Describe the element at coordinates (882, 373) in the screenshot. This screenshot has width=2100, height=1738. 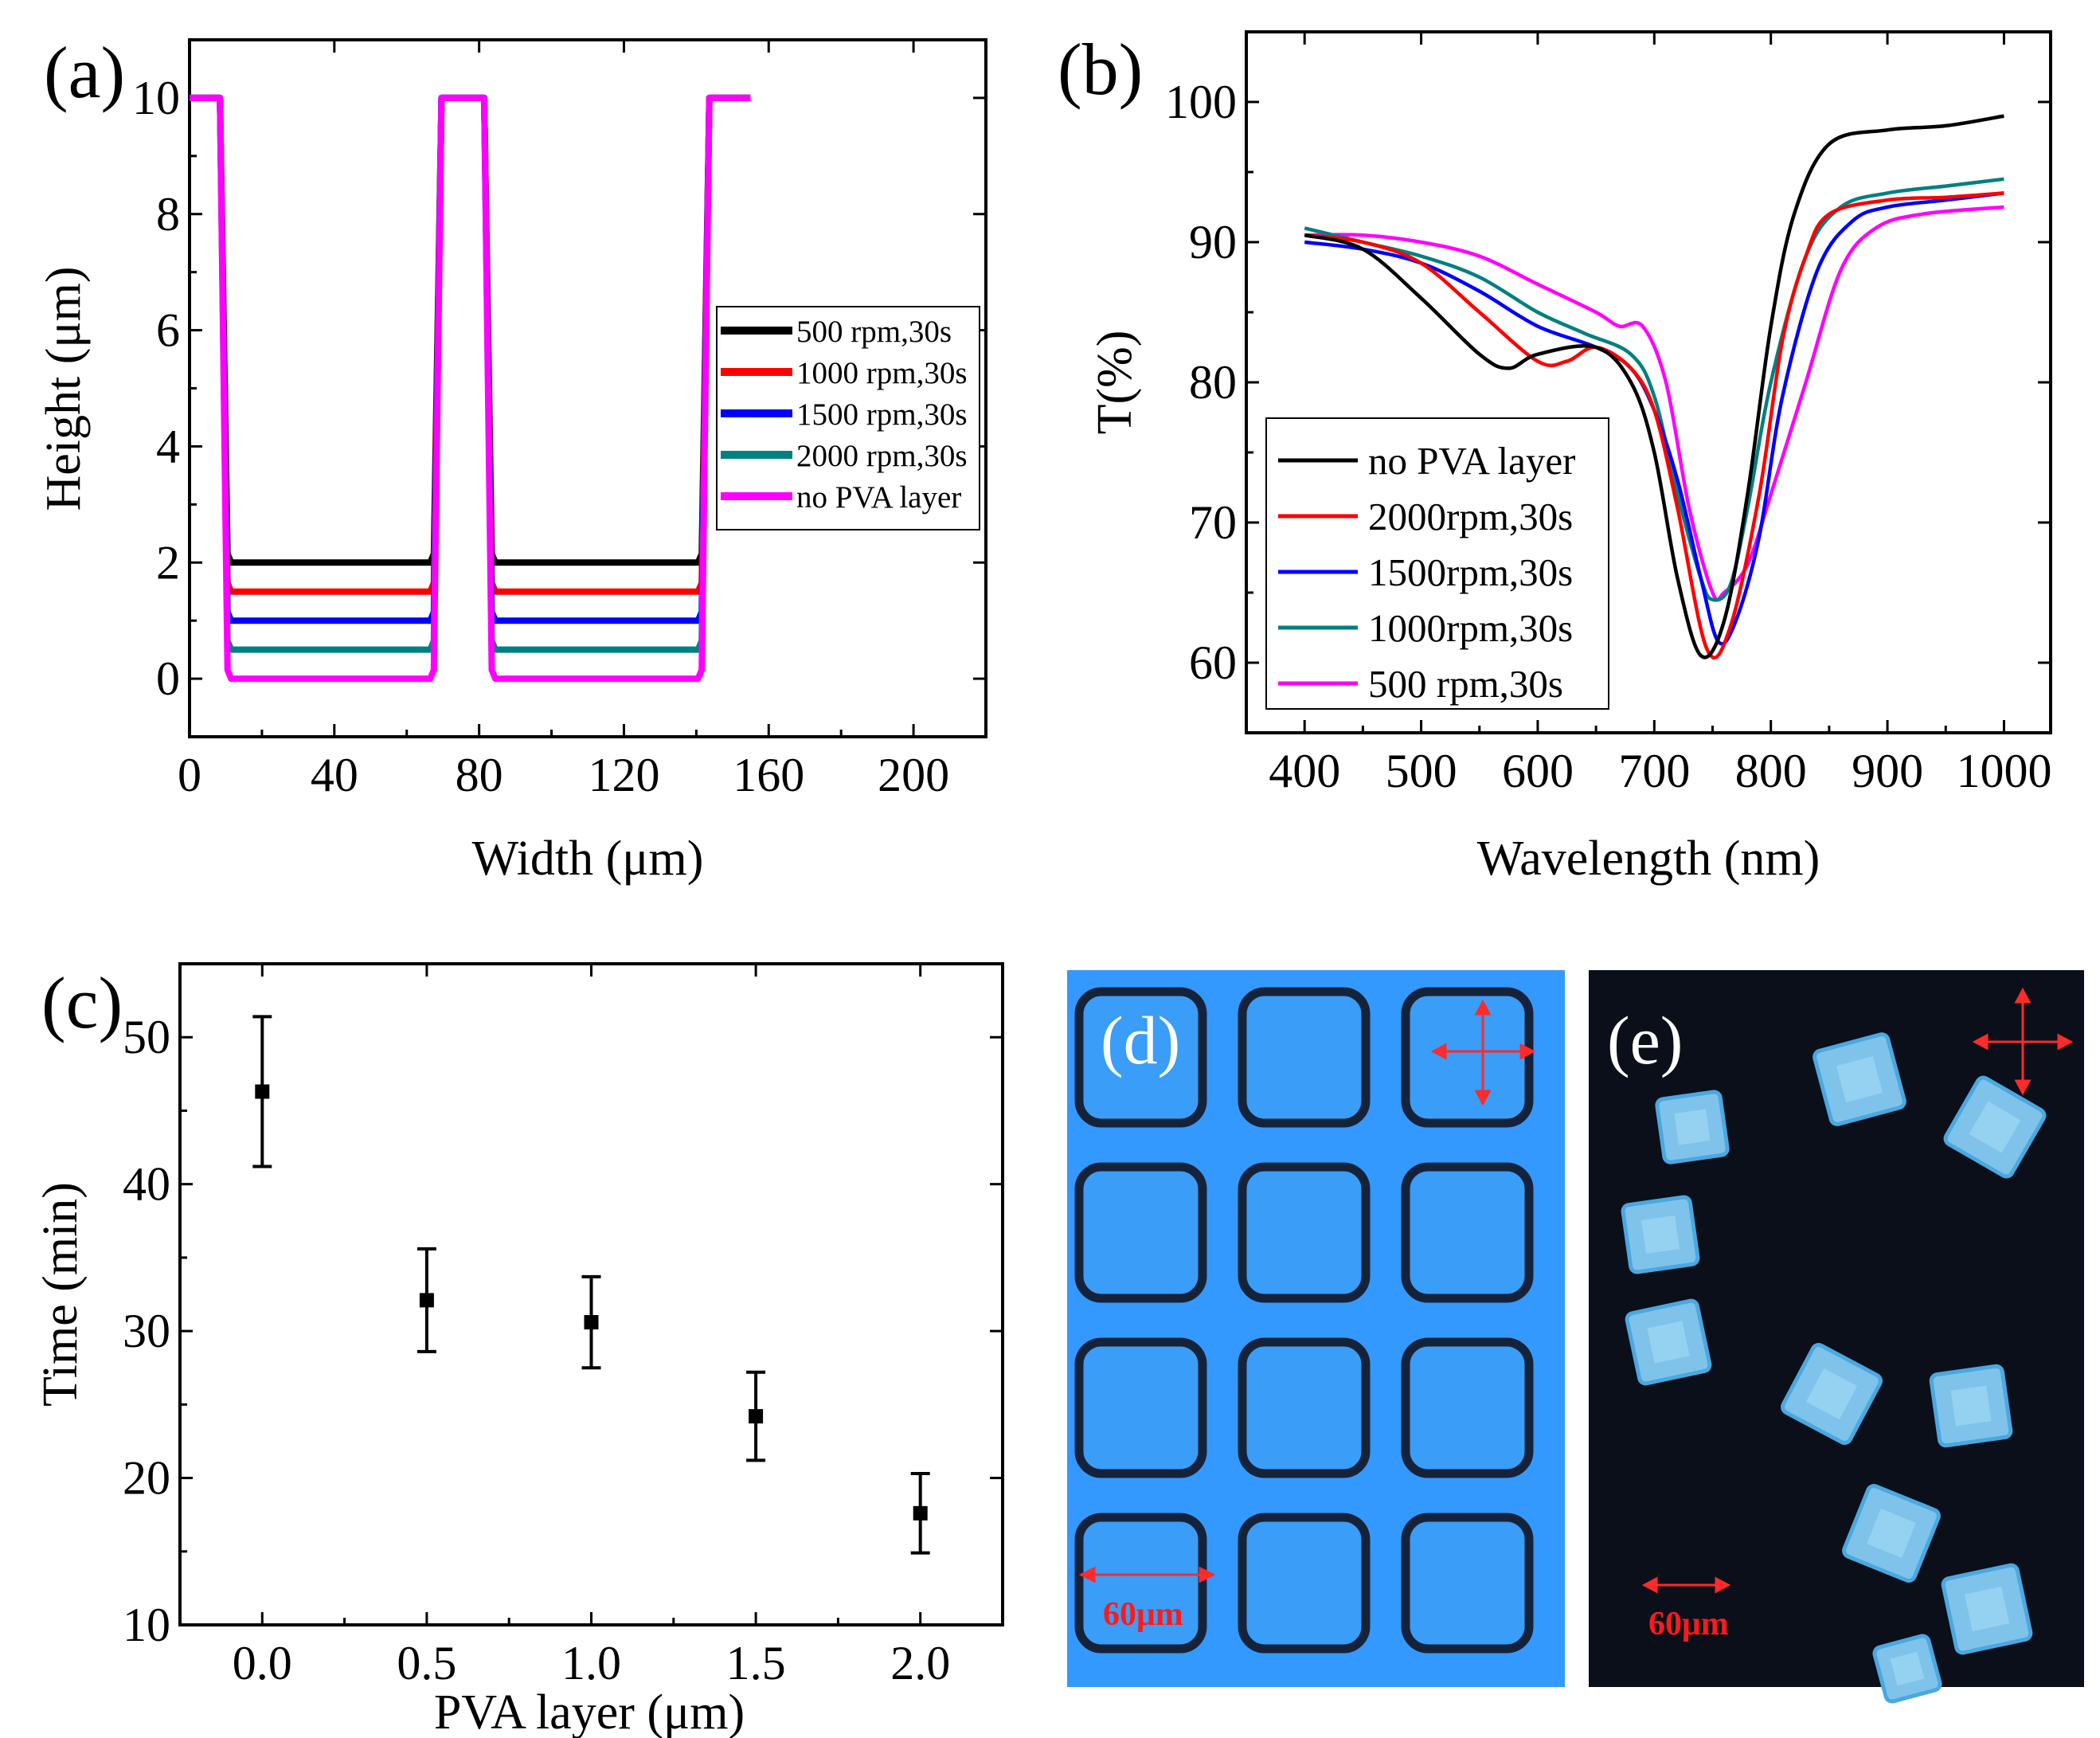
I see `legend-label: 1000 rpm,30s` at that location.